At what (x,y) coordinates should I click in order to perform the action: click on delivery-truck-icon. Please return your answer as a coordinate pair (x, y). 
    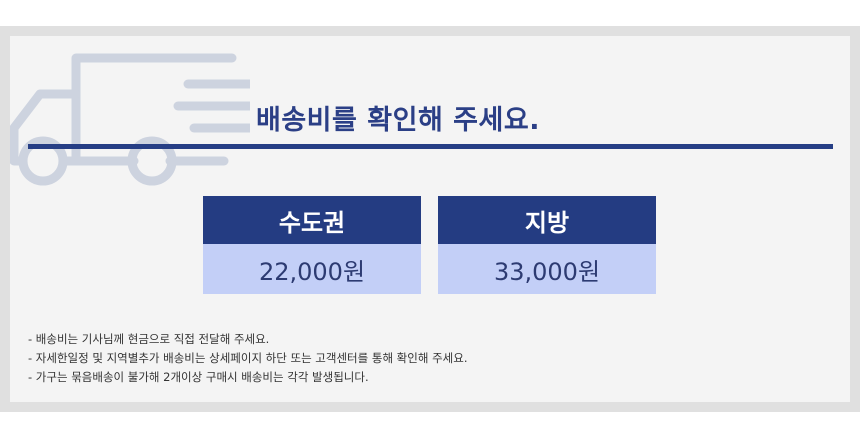
    Looking at the image, I should click on (130, 119).